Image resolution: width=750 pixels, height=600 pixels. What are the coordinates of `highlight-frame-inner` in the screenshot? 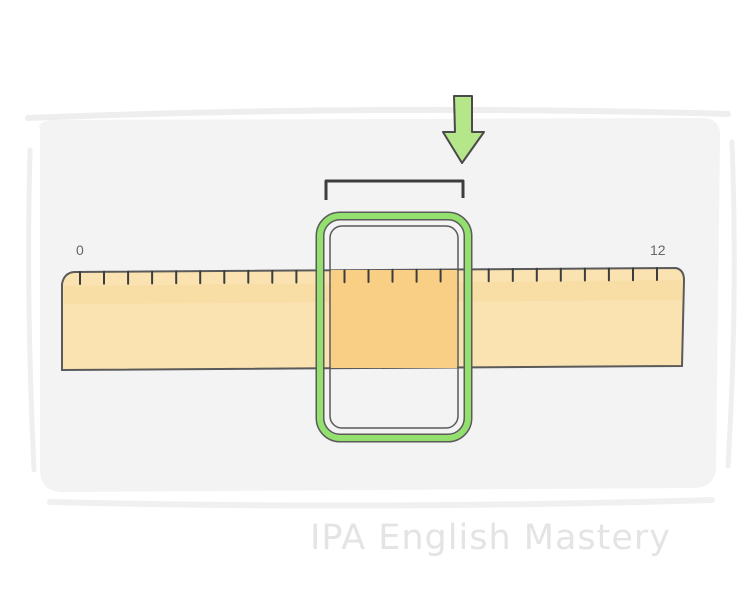 It's located at (394, 327).